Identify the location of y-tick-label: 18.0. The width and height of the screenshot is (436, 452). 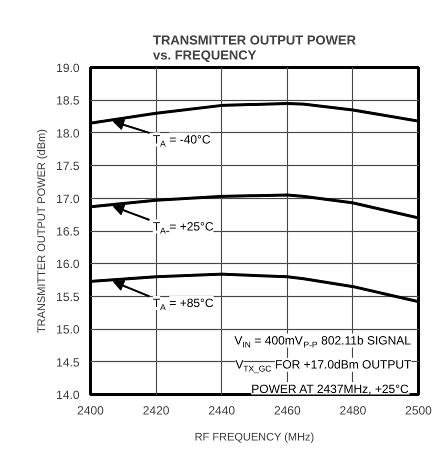
(68, 133).